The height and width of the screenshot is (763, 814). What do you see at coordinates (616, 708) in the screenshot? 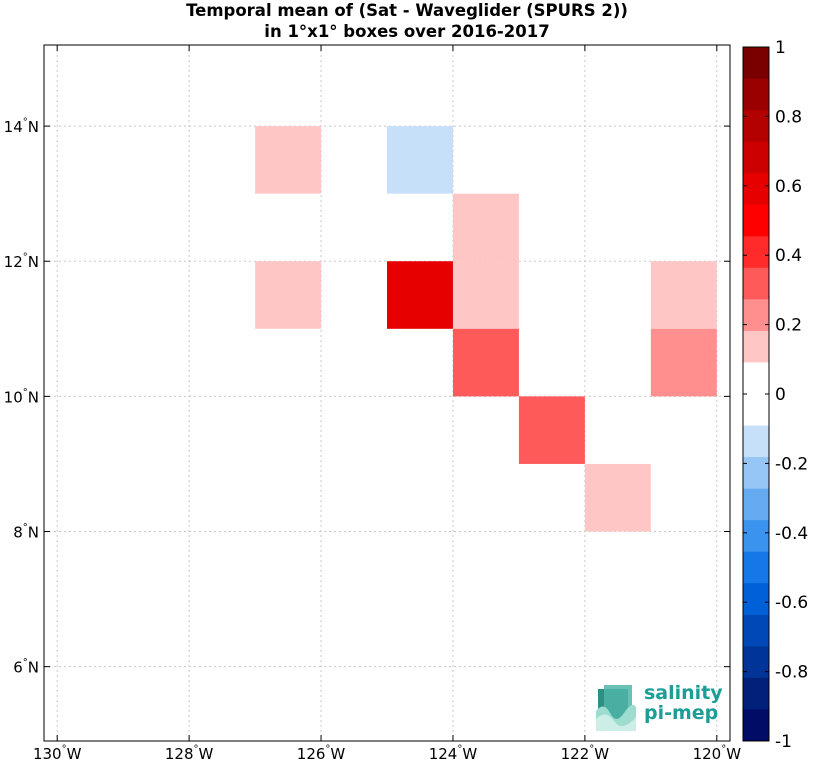
I see `salinity-wave-logo-icon` at bounding box center [616, 708].